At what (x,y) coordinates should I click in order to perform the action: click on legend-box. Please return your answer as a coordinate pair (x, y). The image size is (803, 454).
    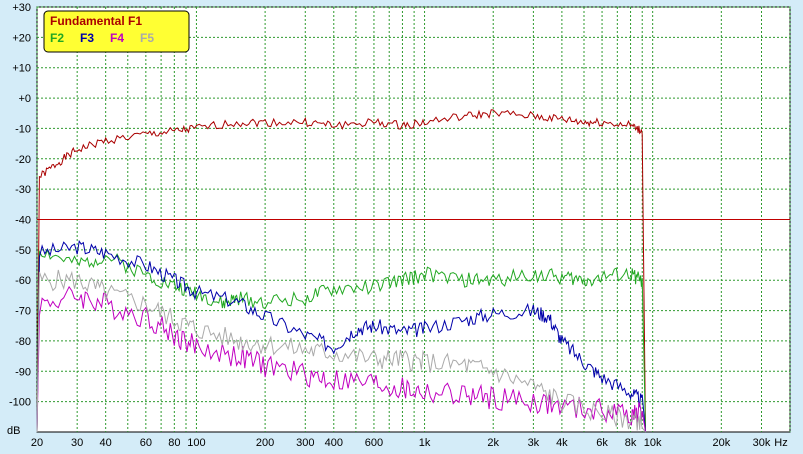
    Looking at the image, I should click on (116, 31).